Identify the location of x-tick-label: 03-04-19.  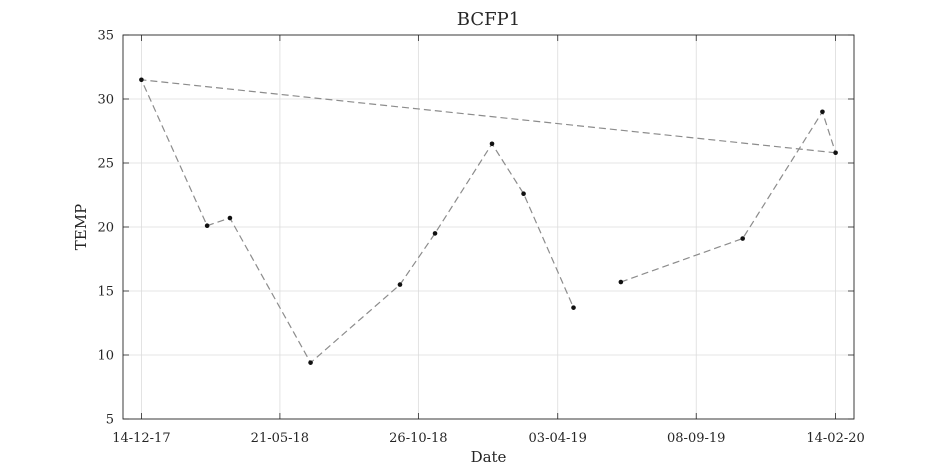
(558, 438).